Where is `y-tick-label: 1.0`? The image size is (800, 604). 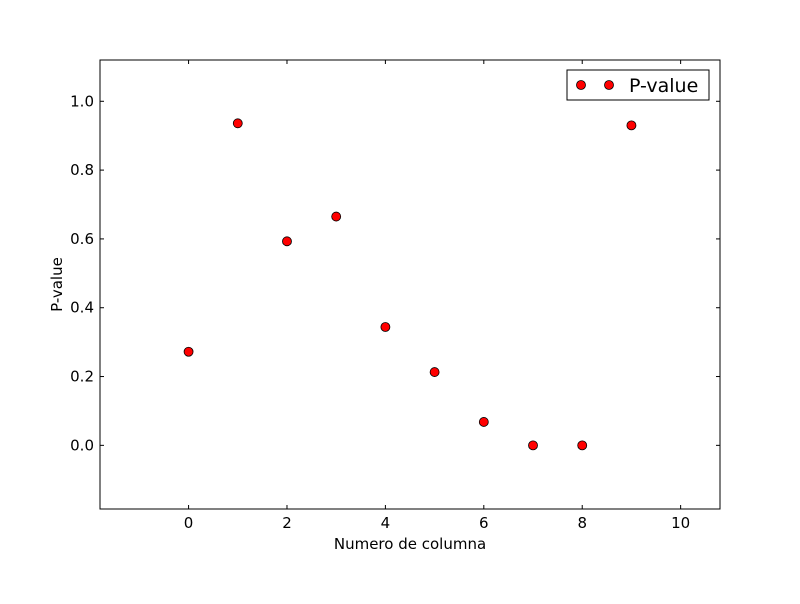 y-tick-label: 1.0 is located at coordinates (82, 101).